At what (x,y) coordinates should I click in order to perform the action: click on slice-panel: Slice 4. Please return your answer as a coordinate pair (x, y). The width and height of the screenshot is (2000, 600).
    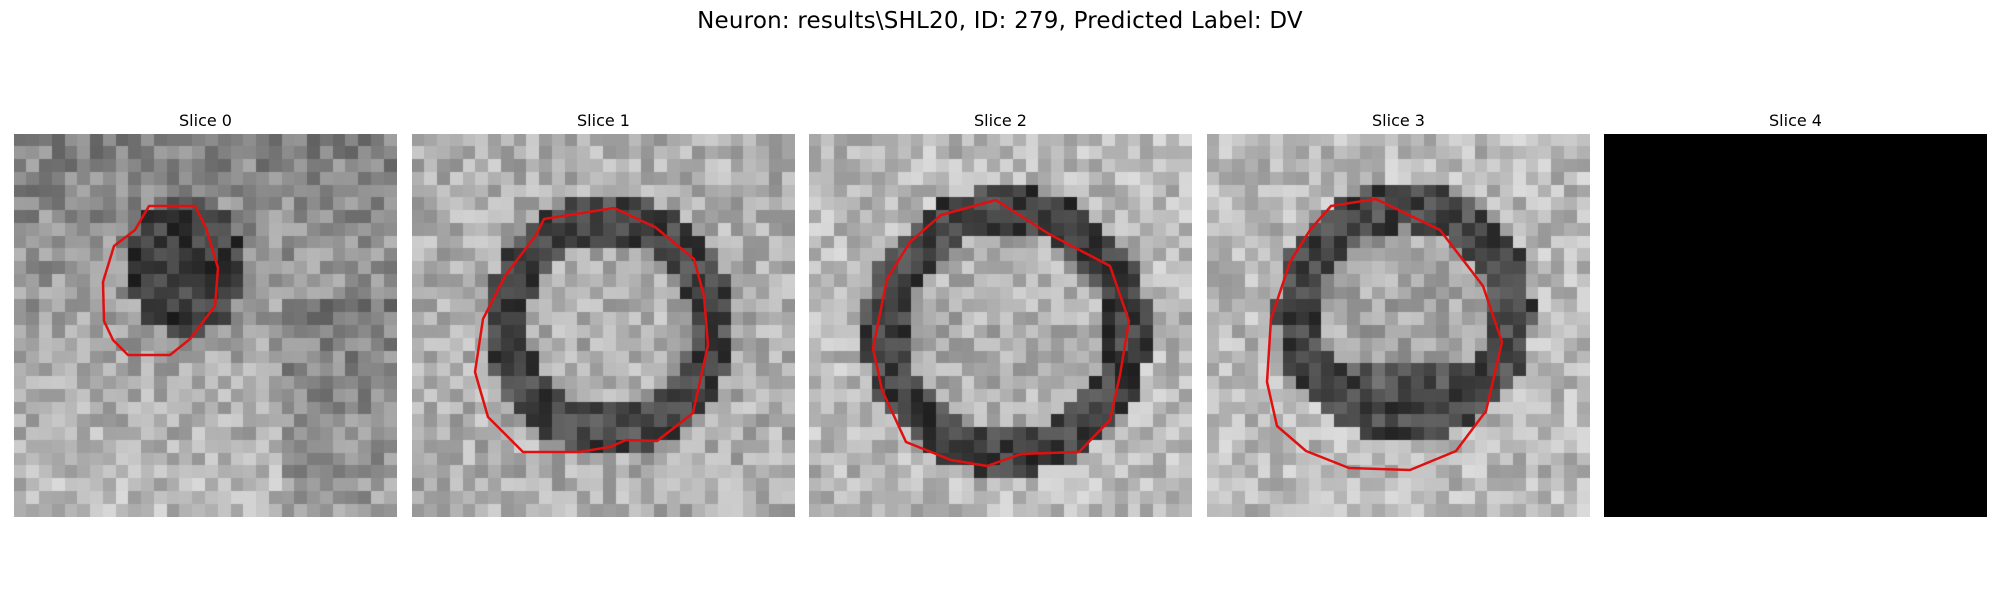
    Looking at the image, I should click on (1795, 312).